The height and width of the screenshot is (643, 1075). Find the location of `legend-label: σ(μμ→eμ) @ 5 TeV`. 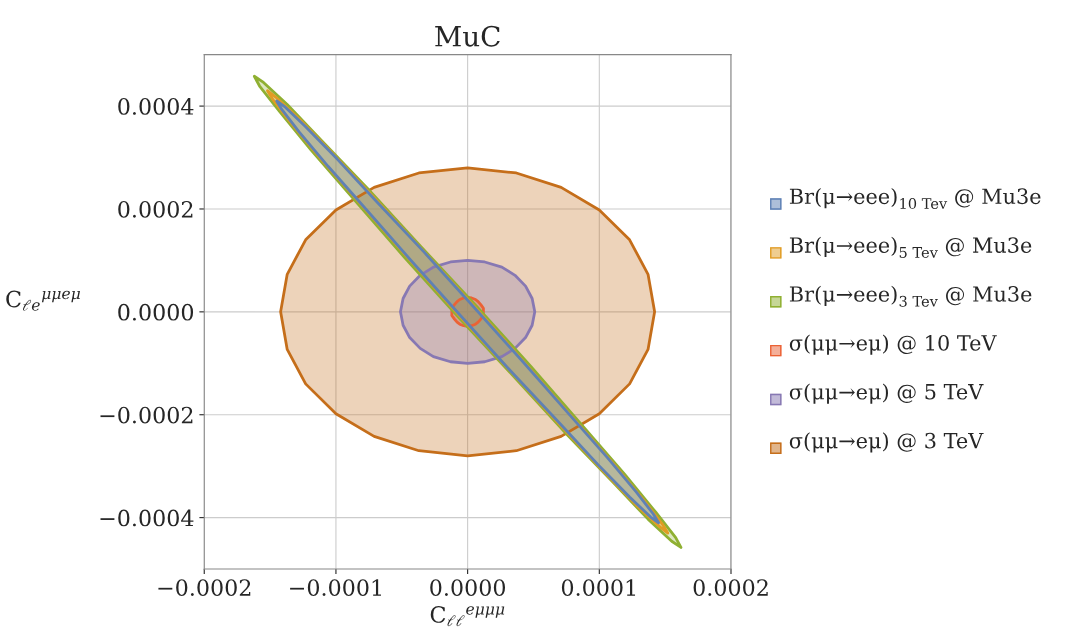

legend-label: σ(μμ→eμ) @ 5 TeV is located at coordinates (886, 393).